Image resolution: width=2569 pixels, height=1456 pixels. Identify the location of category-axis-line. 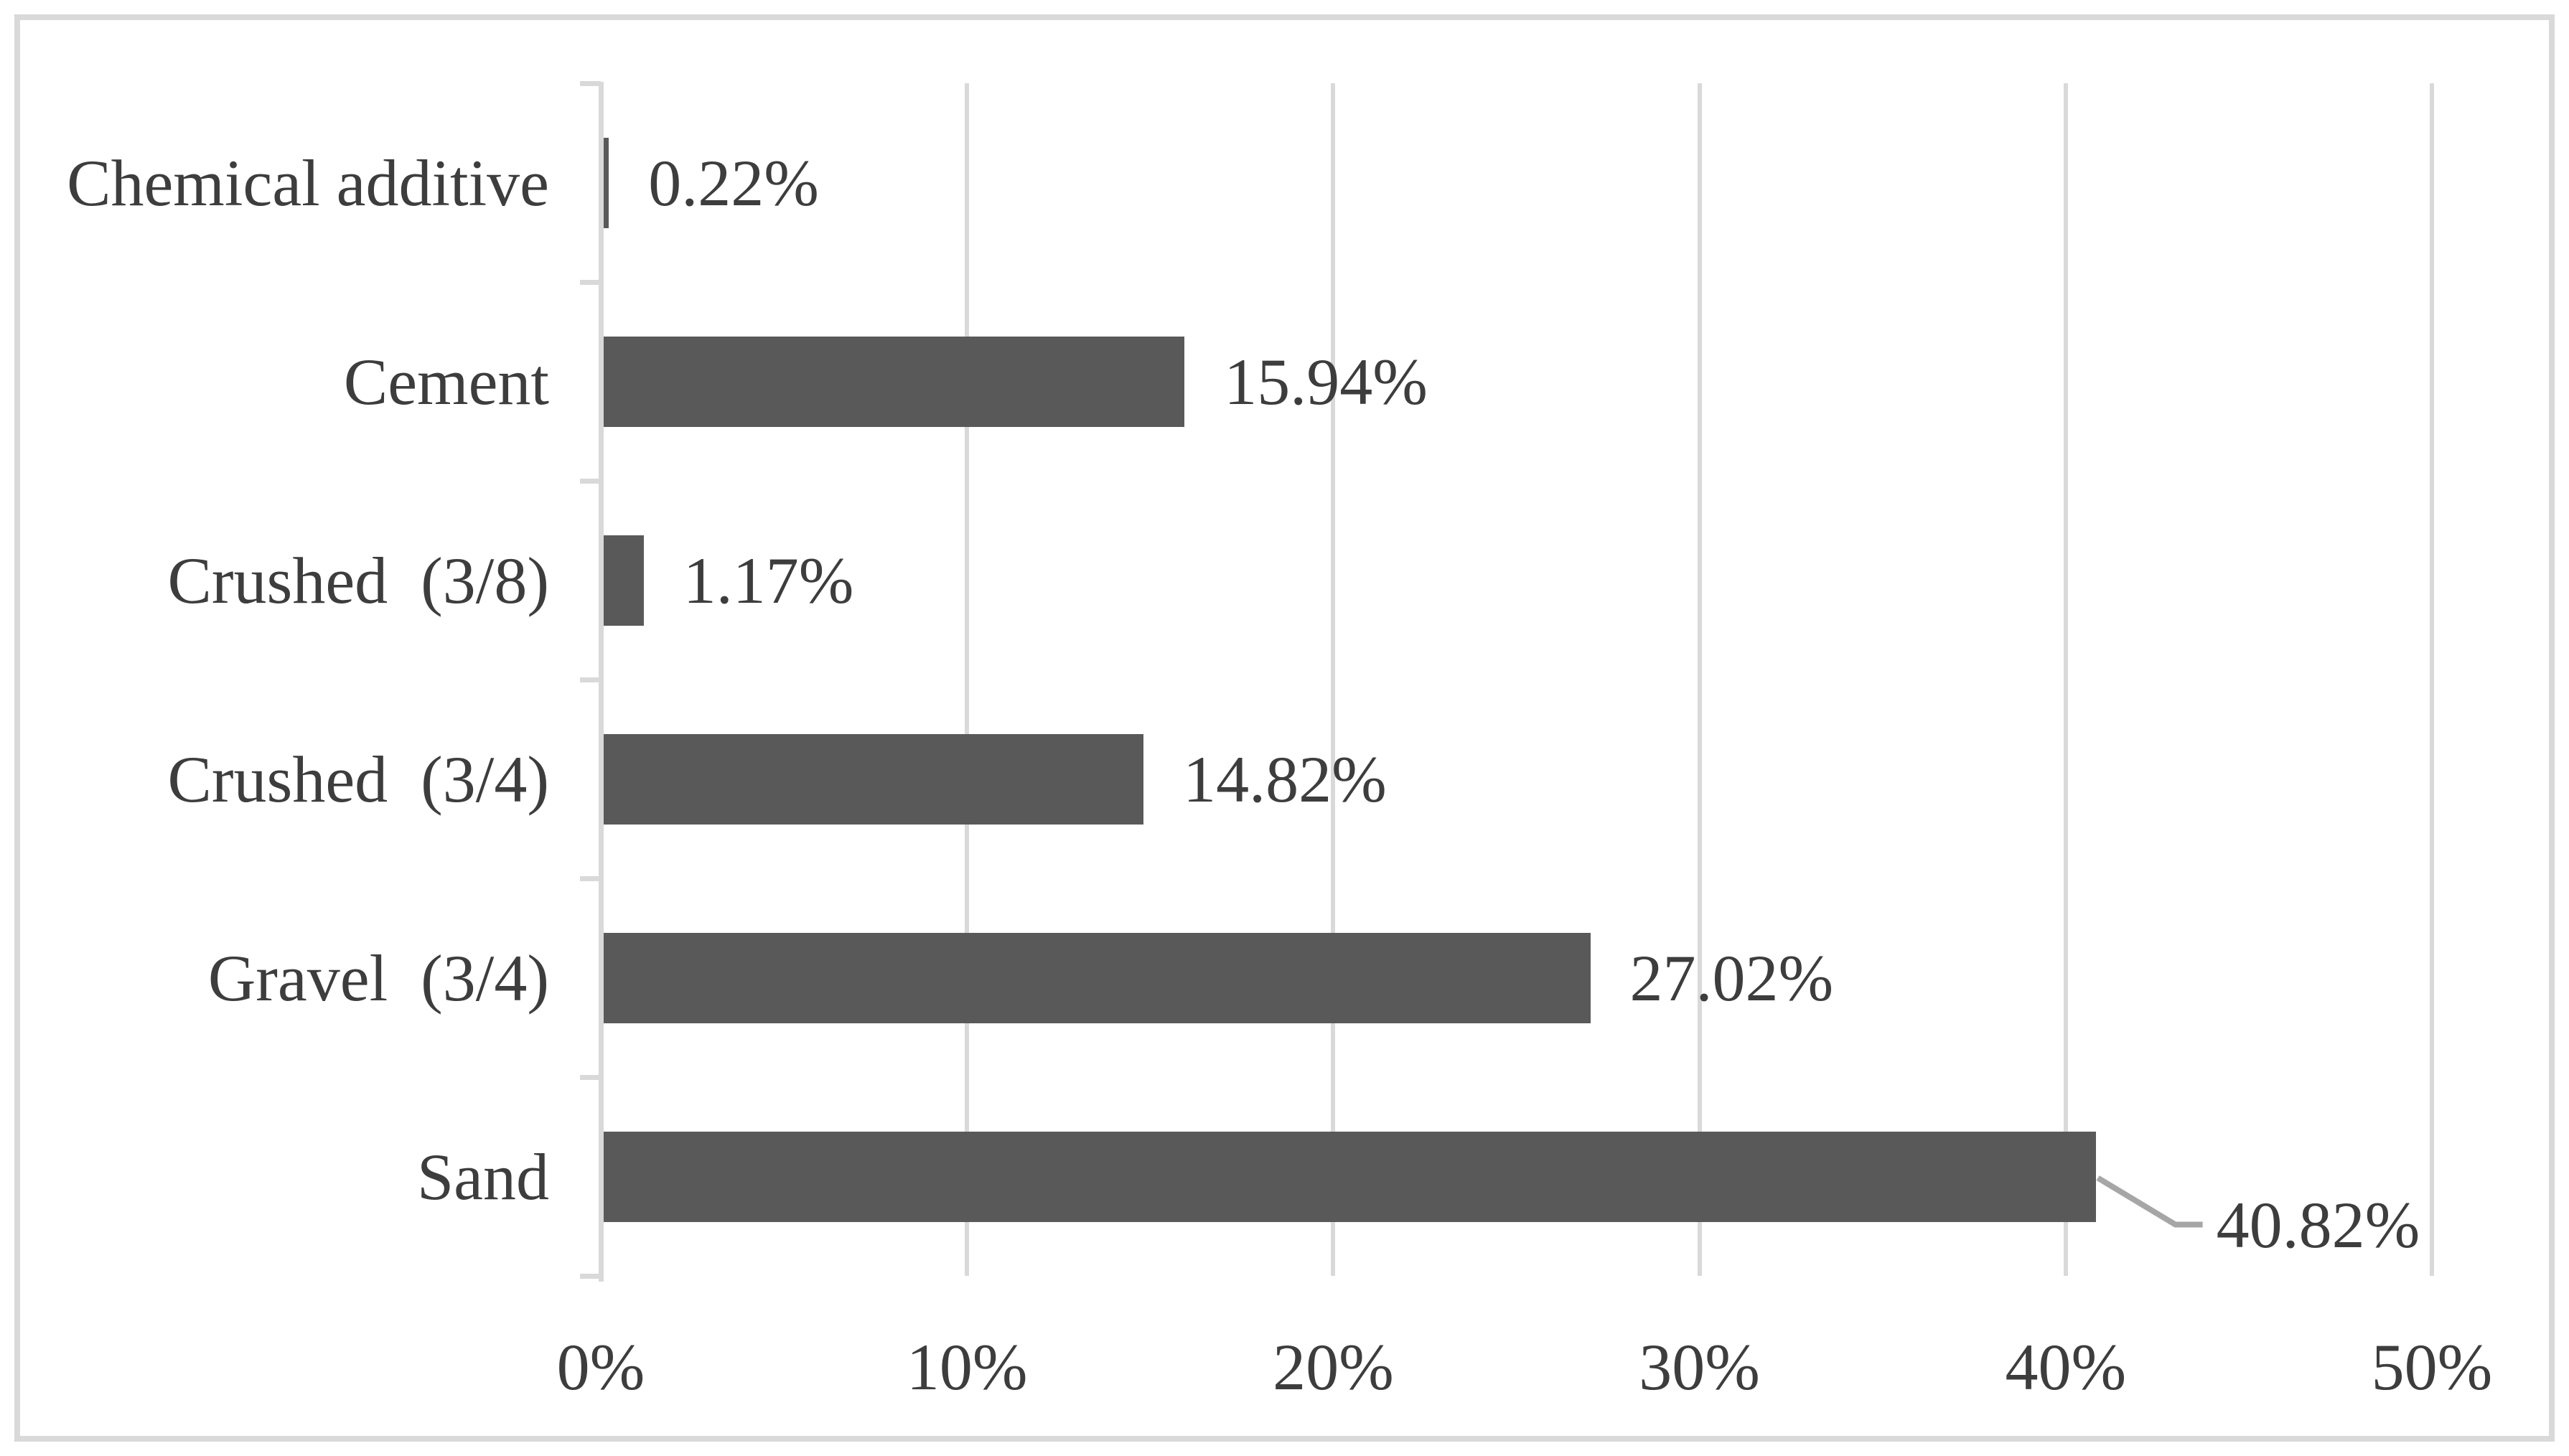
(601, 682).